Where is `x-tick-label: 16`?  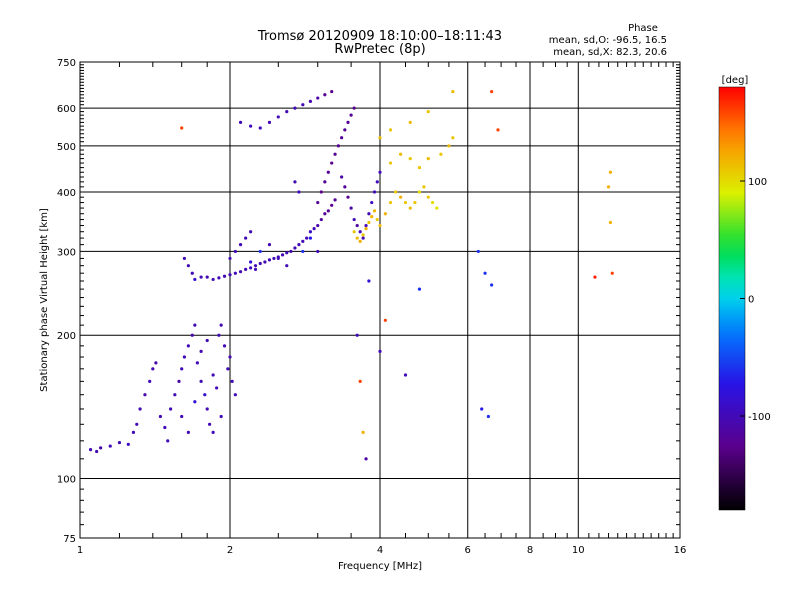 x-tick-label: 16 is located at coordinates (680, 550).